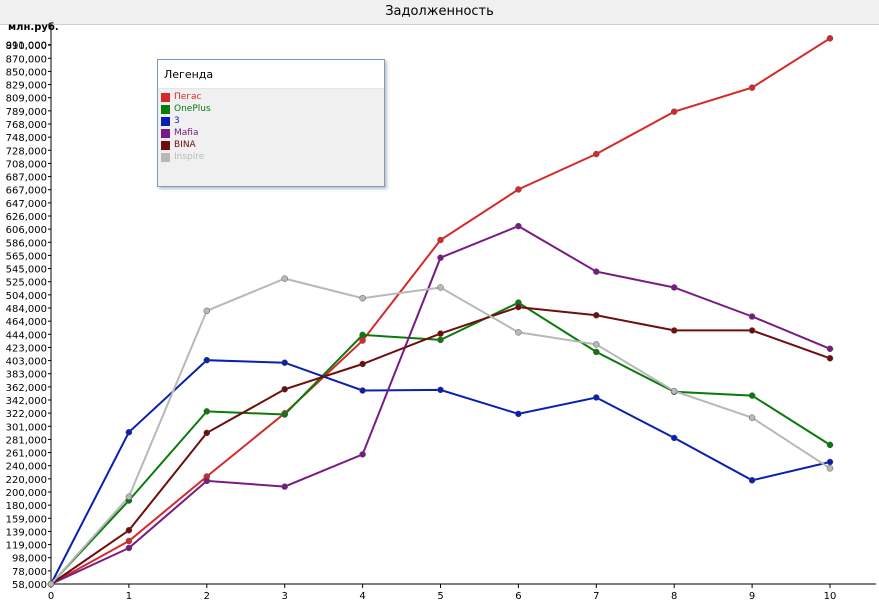 The image size is (879, 609). What do you see at coordinates (26, 112) in the screenshot?
I see `y-tick-label: 789,000` at bounding box center [26, 112].